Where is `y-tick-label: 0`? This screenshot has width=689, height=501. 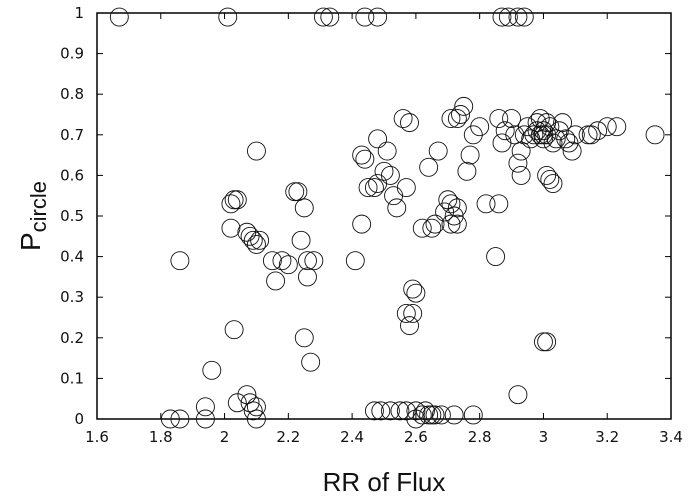
y-tick-label: 0 is located at coordinates (79, 419).